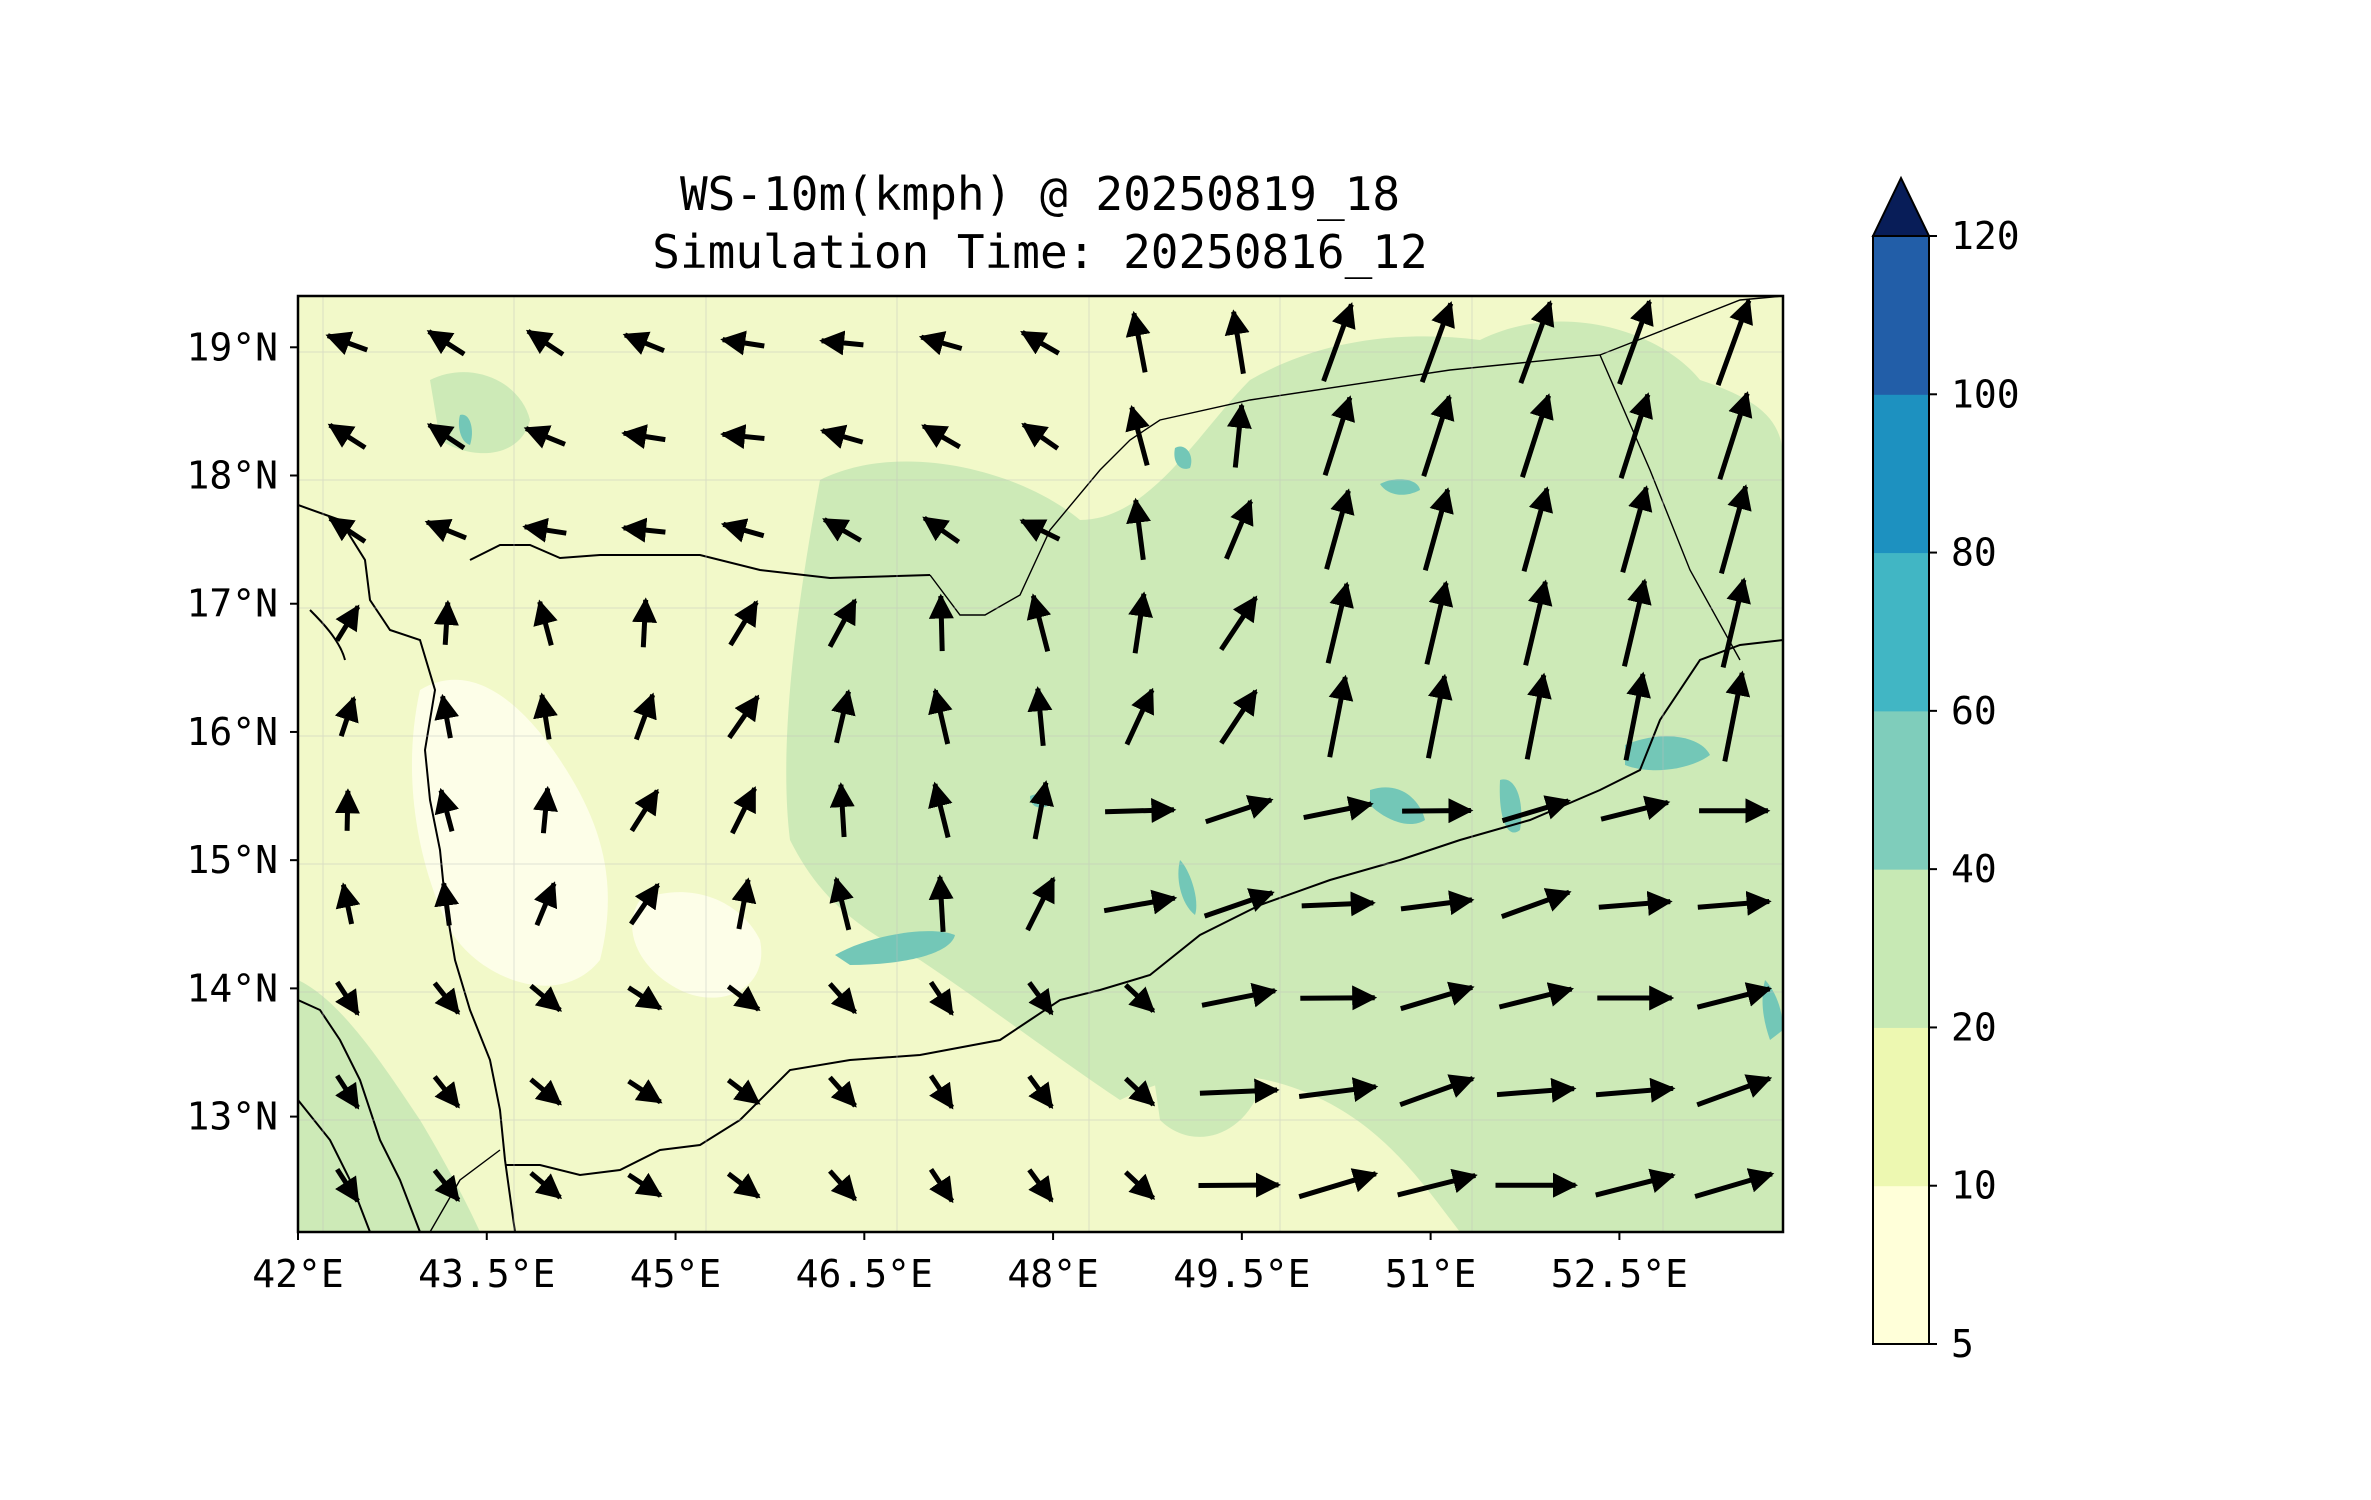  What do you see at coordinates (242, 732) in the screenshot?
I see `y-axis: 19°N 18°N 17°N 16°N 15°N 14°N 13°N` at bounding box center [242, 732].